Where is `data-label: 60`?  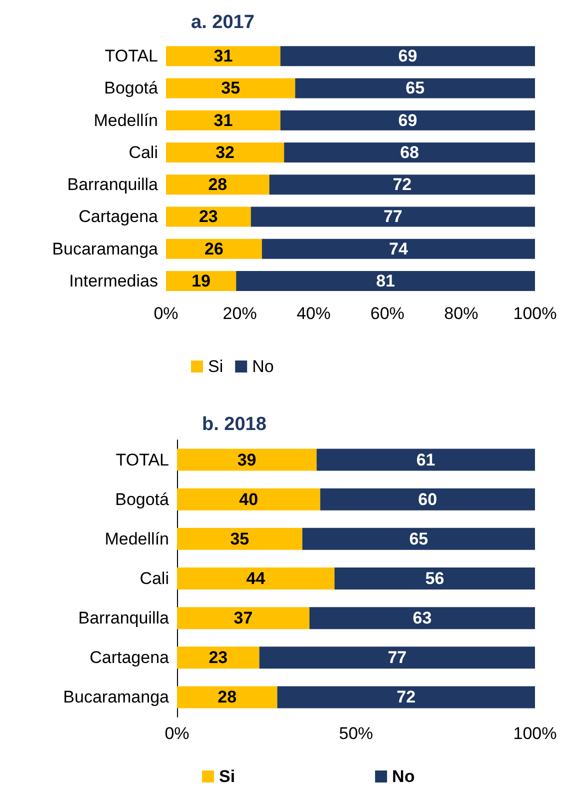 data-label: 60 is located at coordinates (428, 499).